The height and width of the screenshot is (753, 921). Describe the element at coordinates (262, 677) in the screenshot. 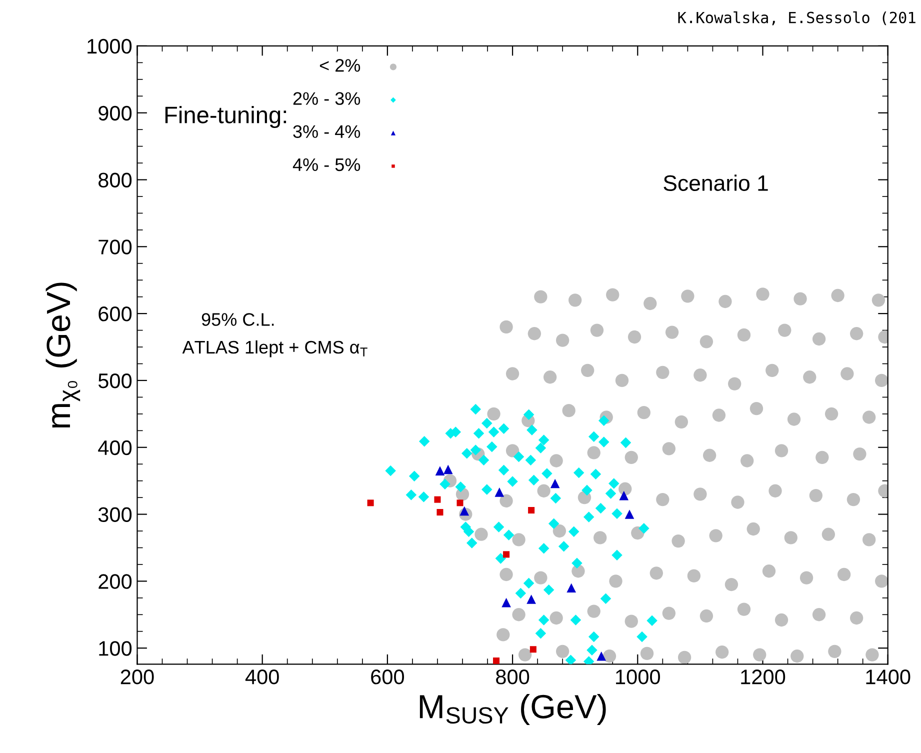

I see `x-tick-label: 400` at that location.